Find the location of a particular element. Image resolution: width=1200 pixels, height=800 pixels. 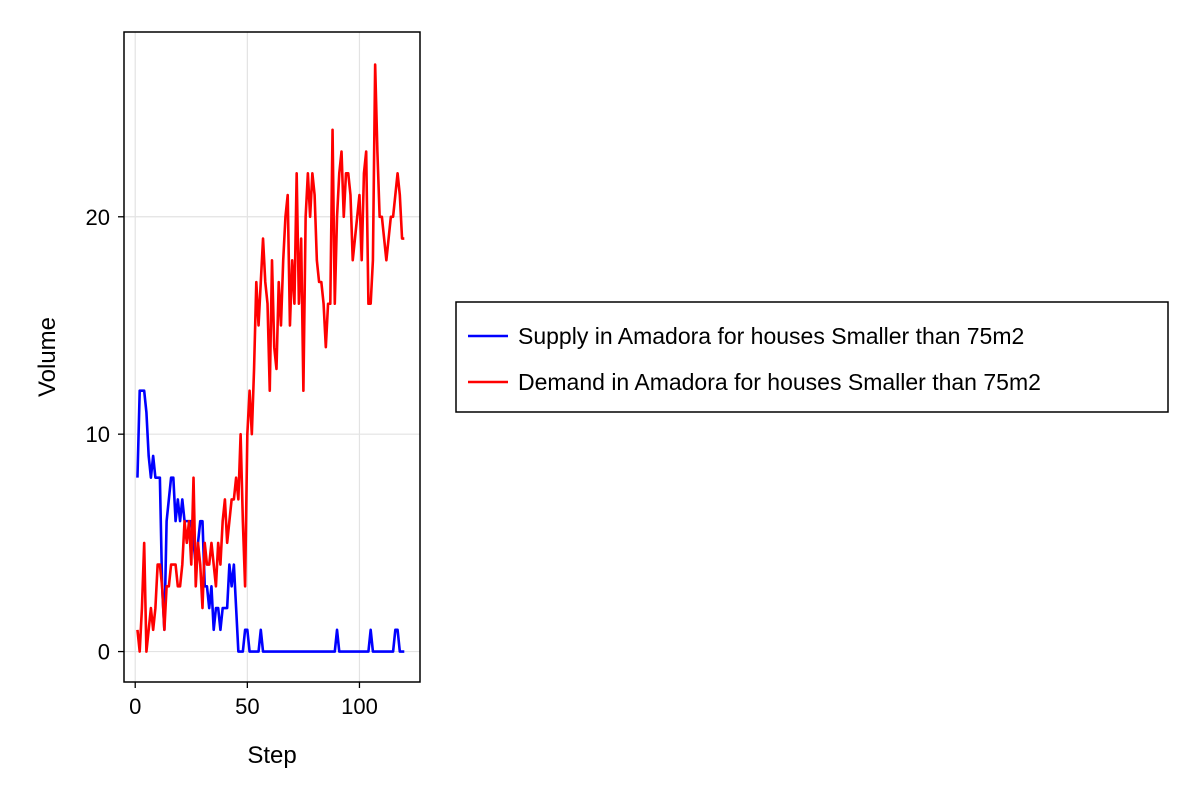

series-line-supply is located at coordinates (270, 521).